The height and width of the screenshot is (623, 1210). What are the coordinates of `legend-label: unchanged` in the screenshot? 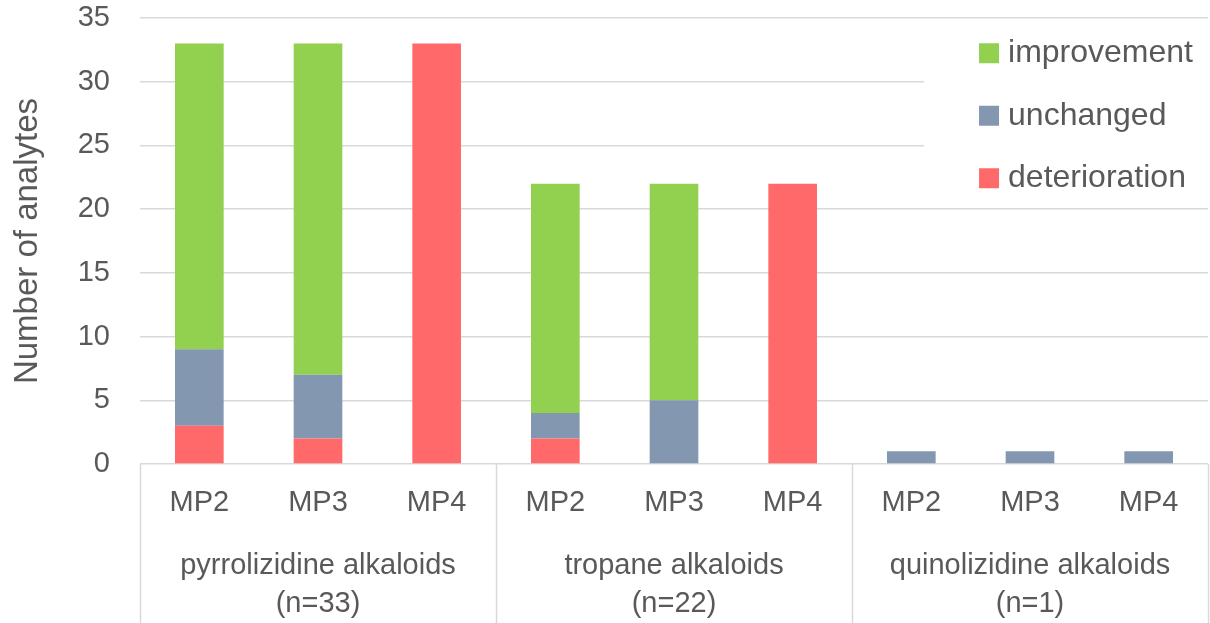 It's located at (1087, 113).